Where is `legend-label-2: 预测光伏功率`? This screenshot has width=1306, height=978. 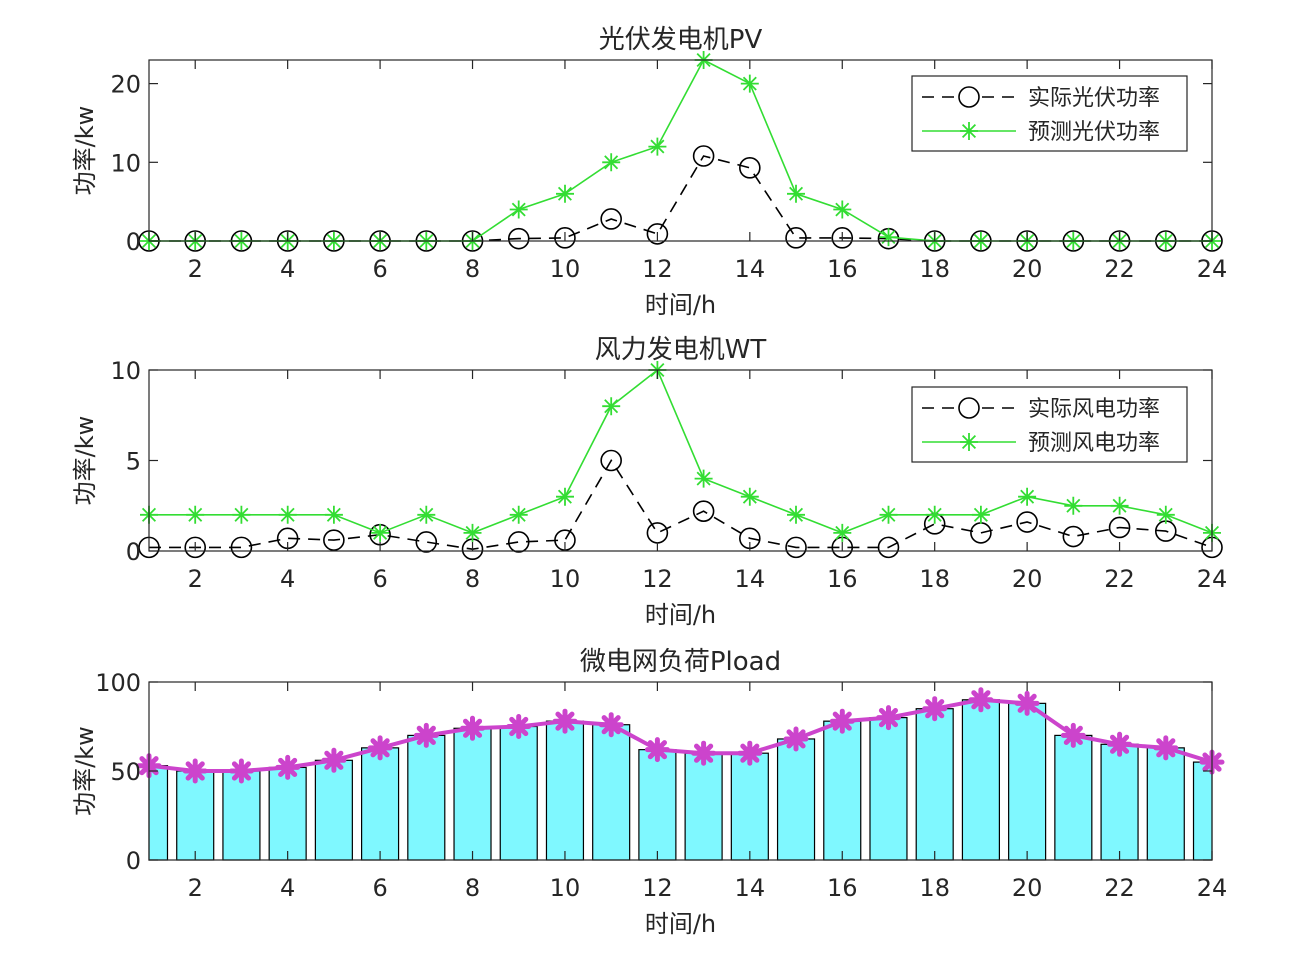 legend-label-2: 预测光伏功率 is located at coordinates (1094, 132).